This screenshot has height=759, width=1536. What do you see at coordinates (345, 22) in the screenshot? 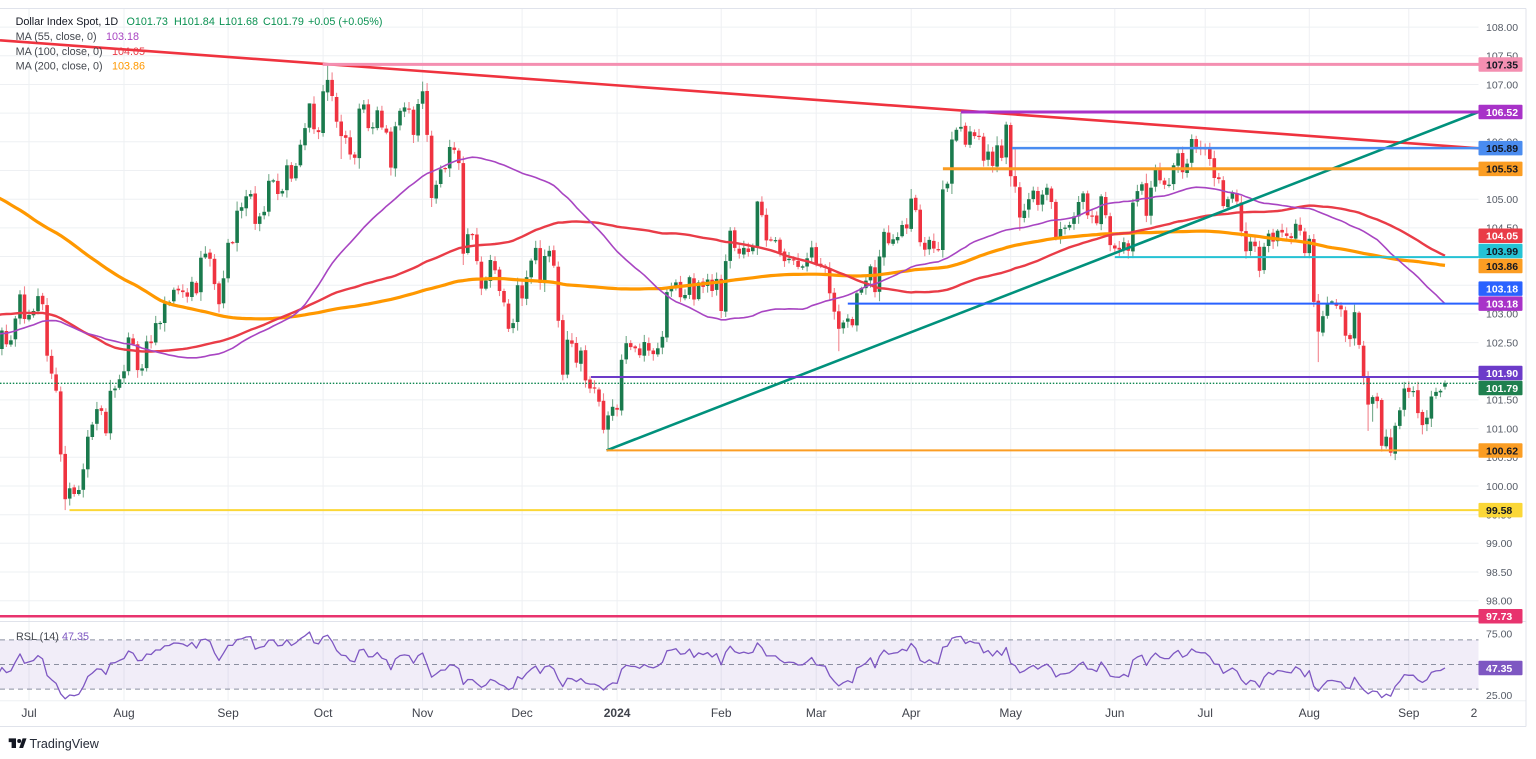
I see `svg-text: +0.05 (+0.05%)` at bounding box center [345, 22].